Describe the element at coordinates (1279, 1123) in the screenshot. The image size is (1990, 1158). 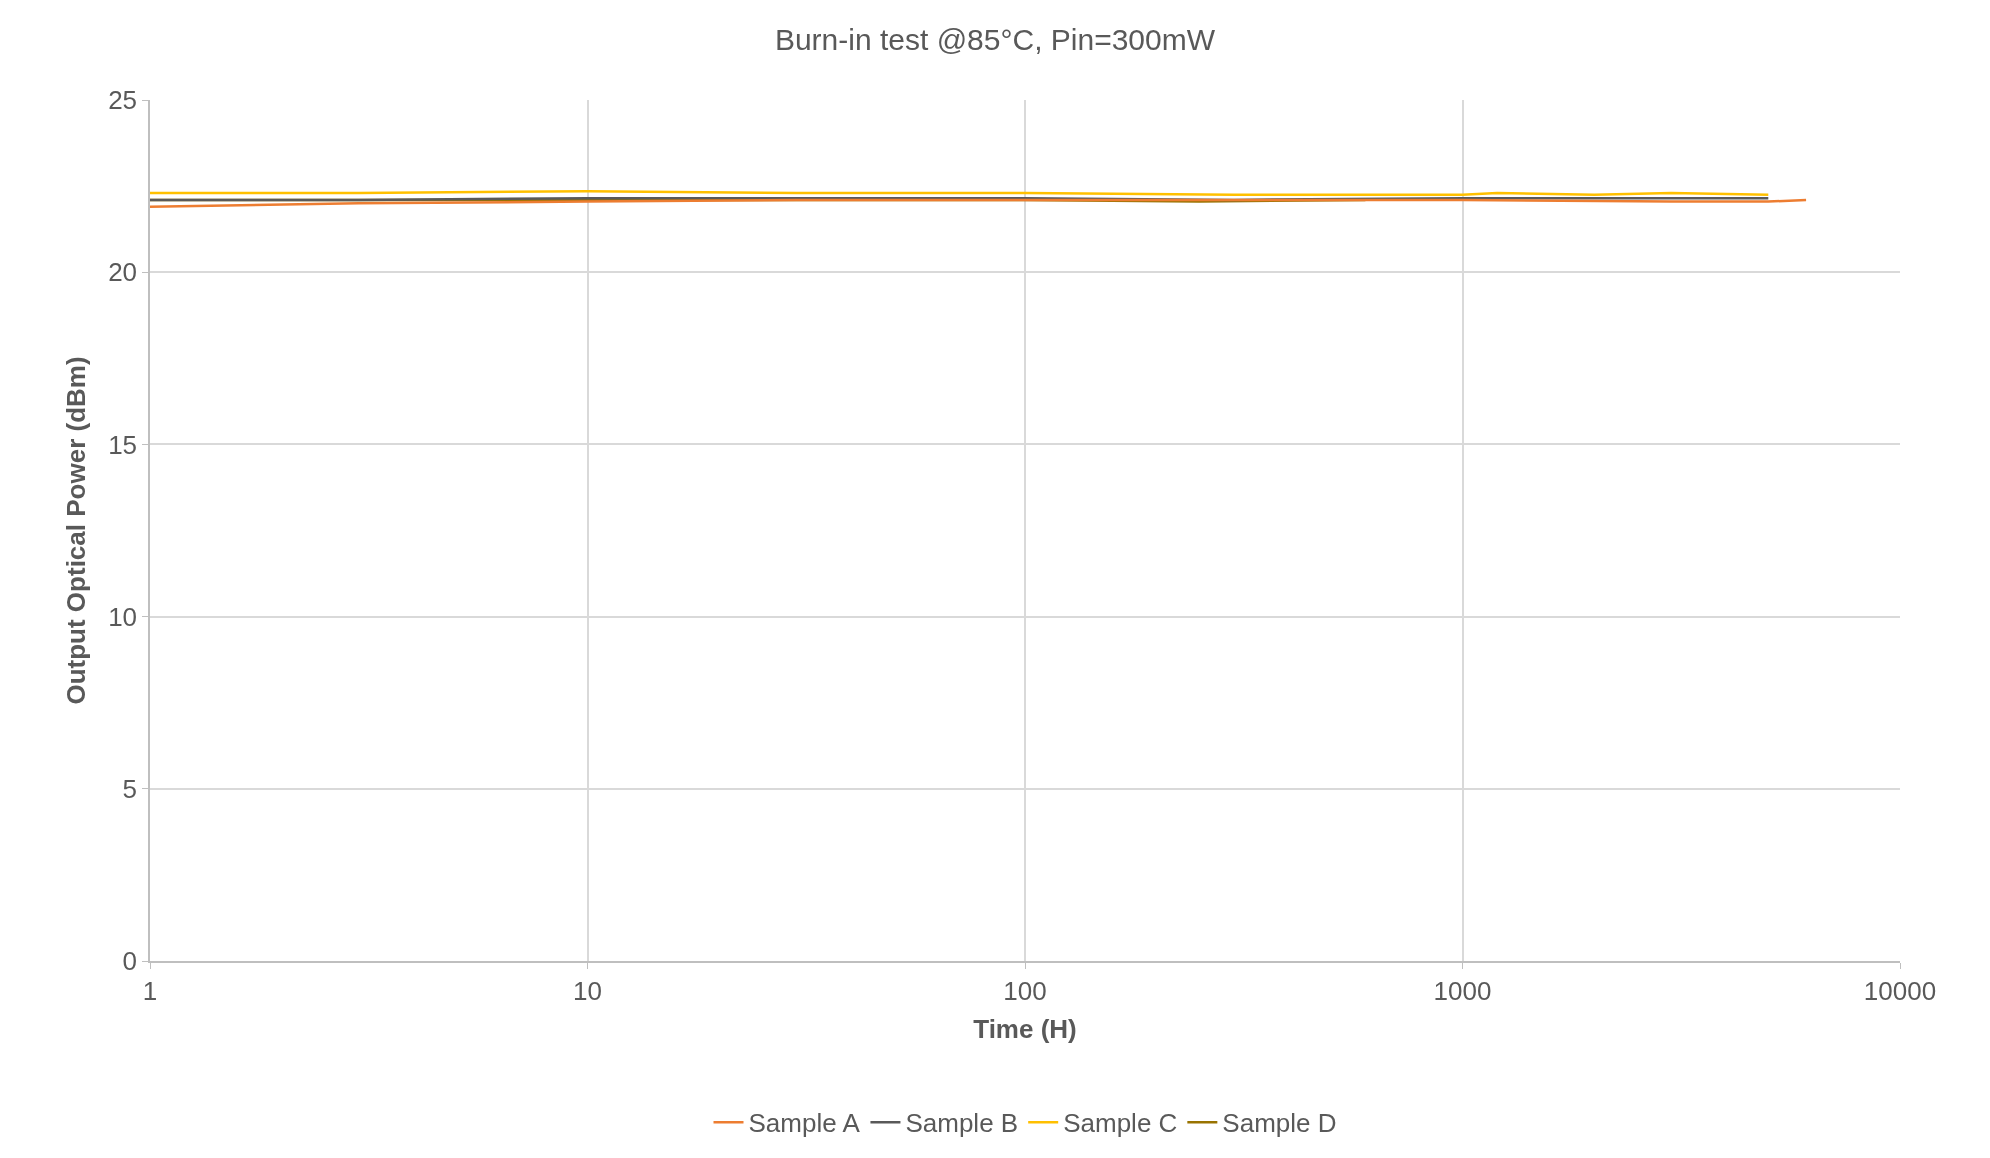
I see `legend-label: Sample D` at that location.